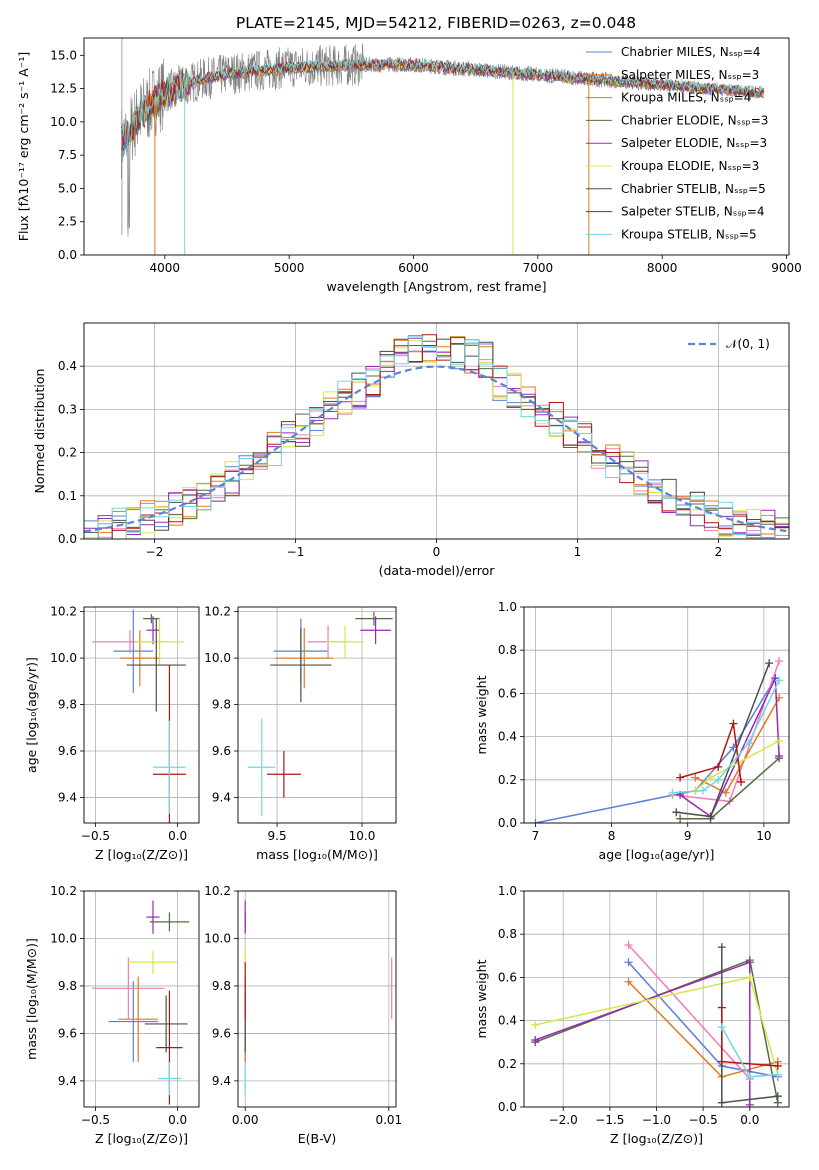  I want to click on age_vs_mass-xtick-label: 9.5, so click(277, 836).